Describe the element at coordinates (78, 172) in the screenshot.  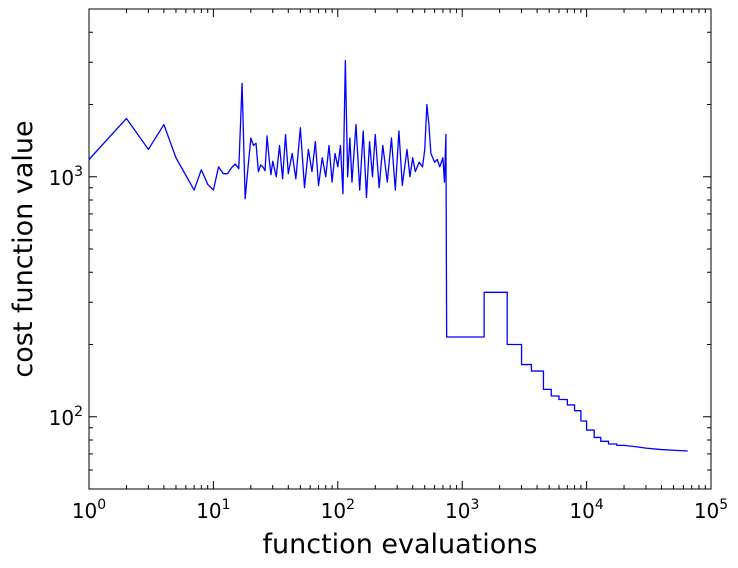
I see `y-tick-exponent: 3` at that location.